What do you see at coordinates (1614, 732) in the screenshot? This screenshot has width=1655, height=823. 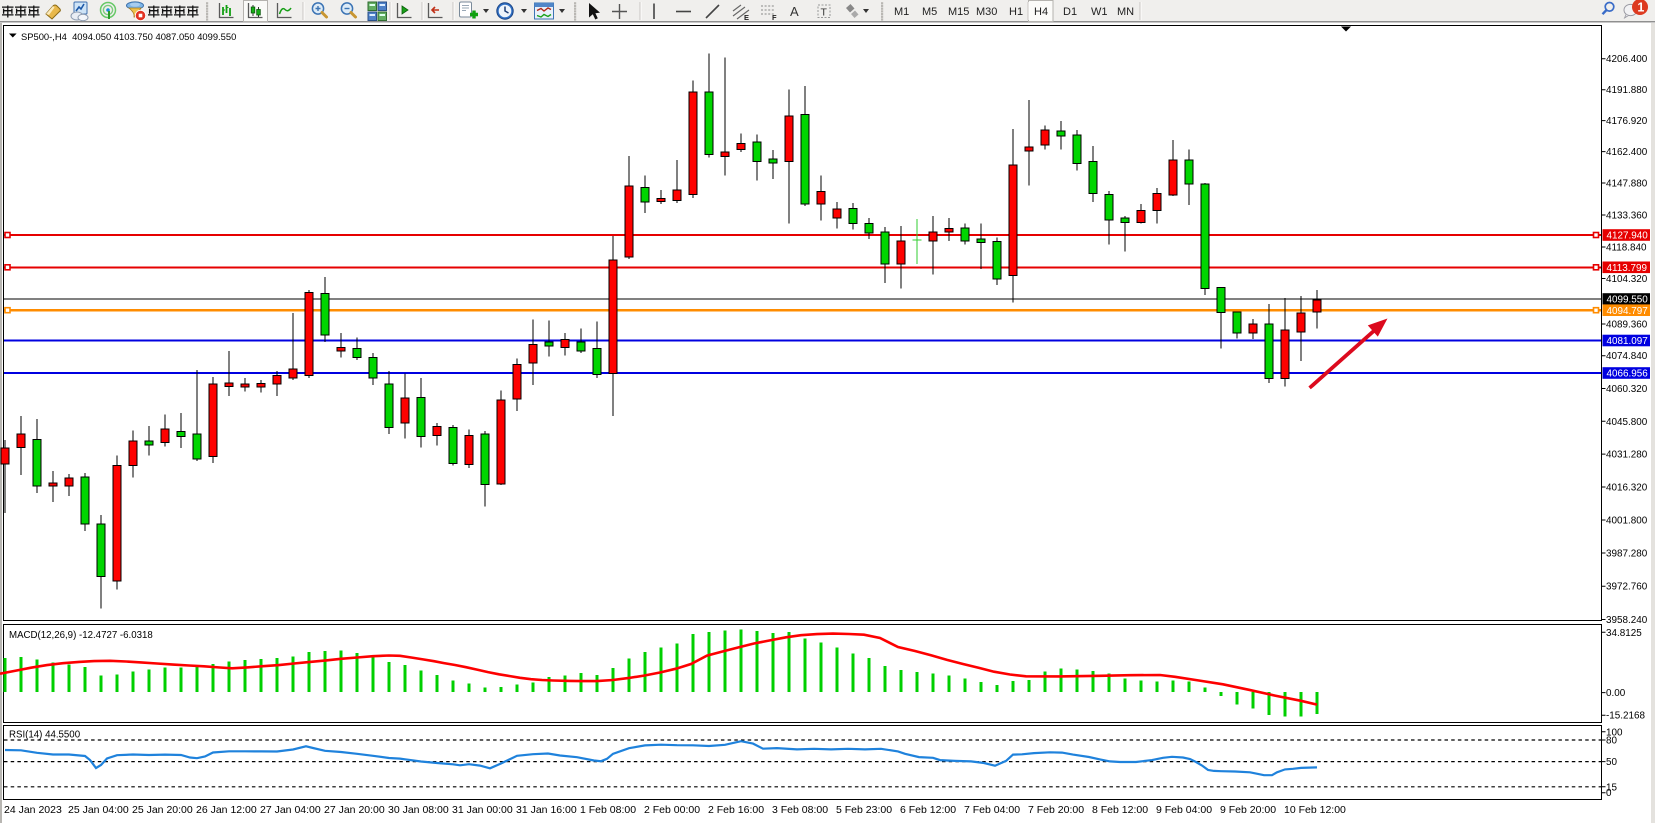 I see `svg-text: 100` at bounding box center [1614, 732].